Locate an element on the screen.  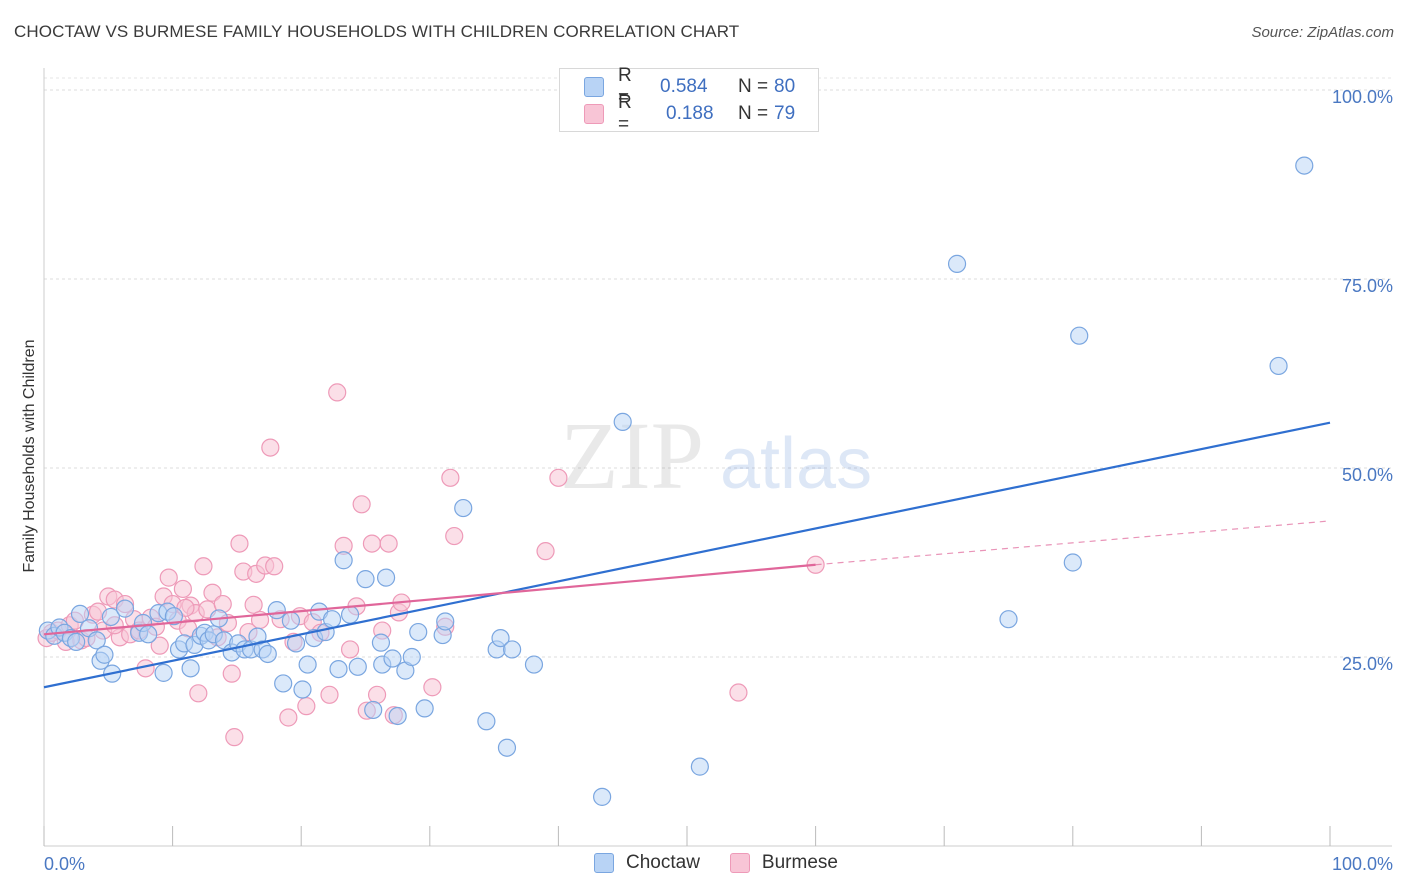
y-axis-label: Family Households with Children is located at coordinates (29, 456).